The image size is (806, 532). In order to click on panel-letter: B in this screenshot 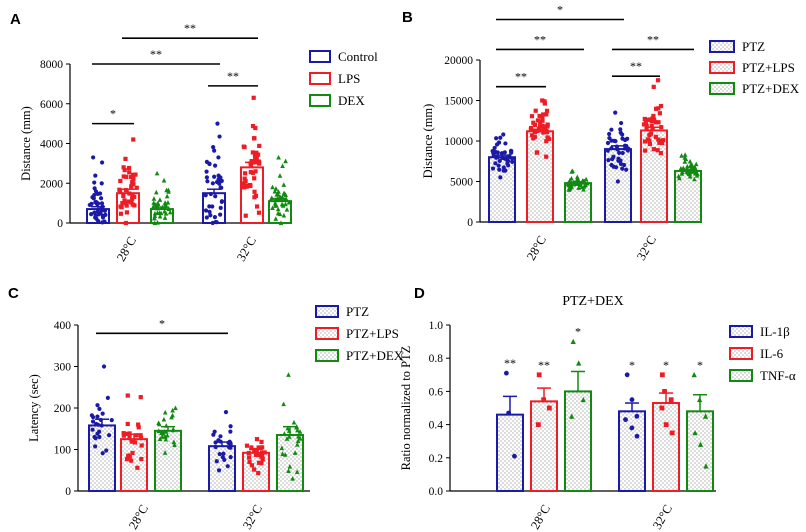, I will do `click(407, 17)`.